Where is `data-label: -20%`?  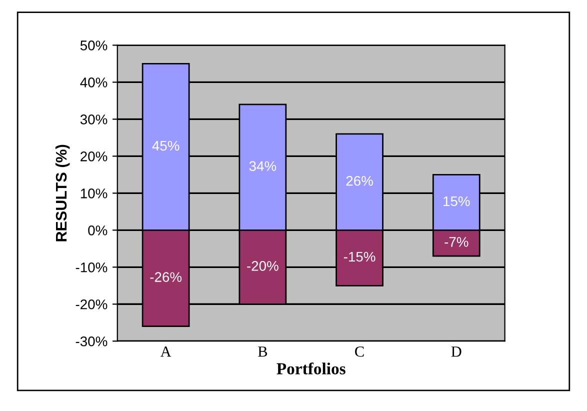 data-label: -20% is located at coordinates (262, 266).